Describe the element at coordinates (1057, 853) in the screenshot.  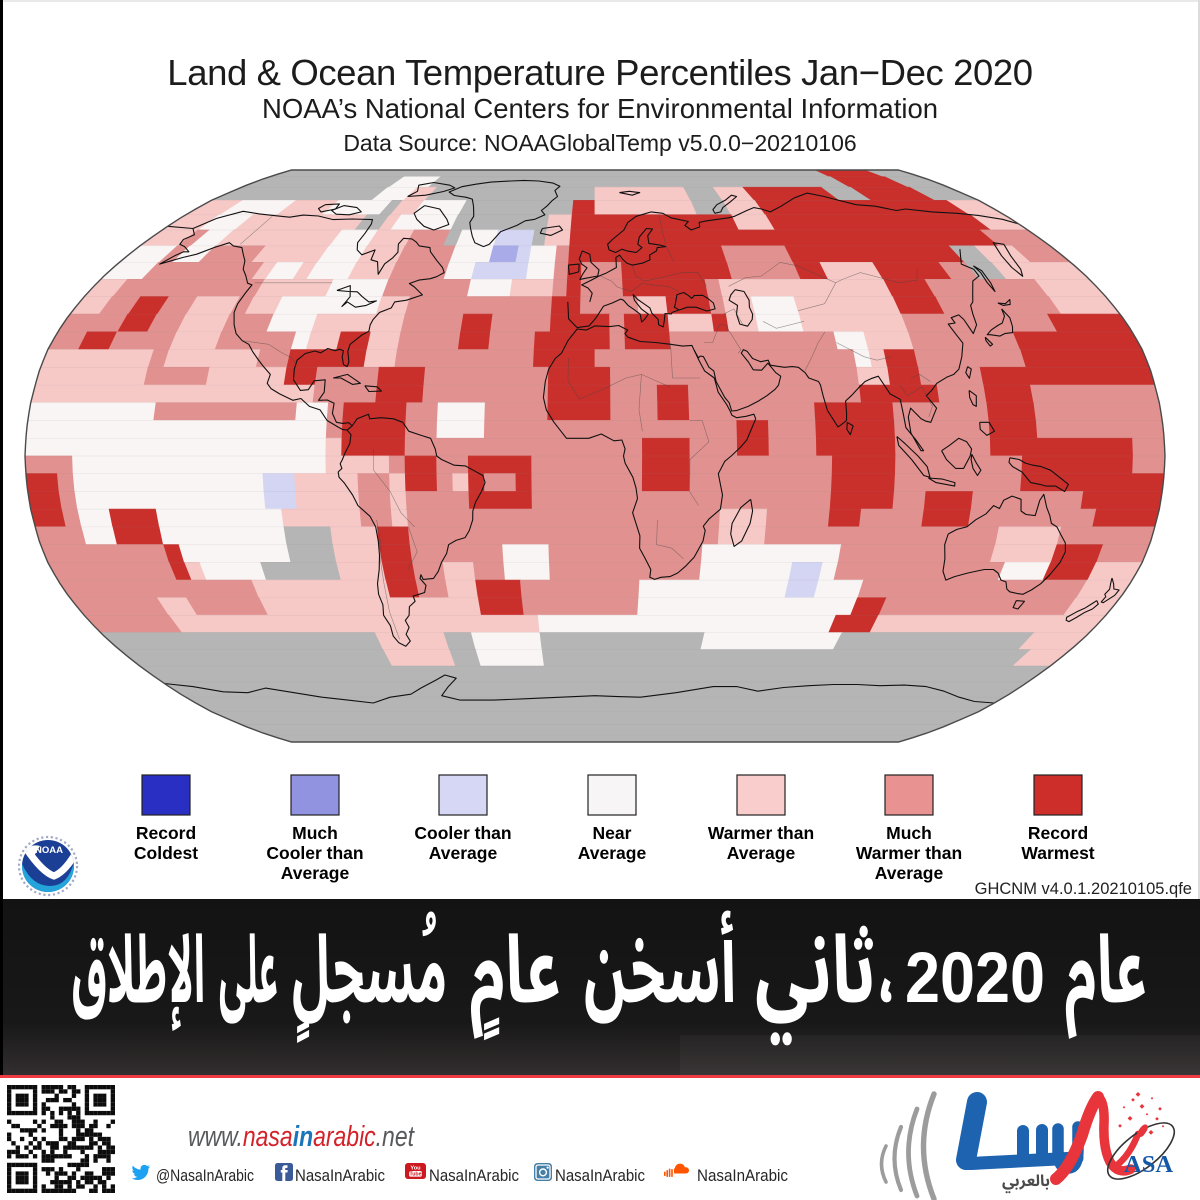
I see `svg-text: Warmest` at that location.